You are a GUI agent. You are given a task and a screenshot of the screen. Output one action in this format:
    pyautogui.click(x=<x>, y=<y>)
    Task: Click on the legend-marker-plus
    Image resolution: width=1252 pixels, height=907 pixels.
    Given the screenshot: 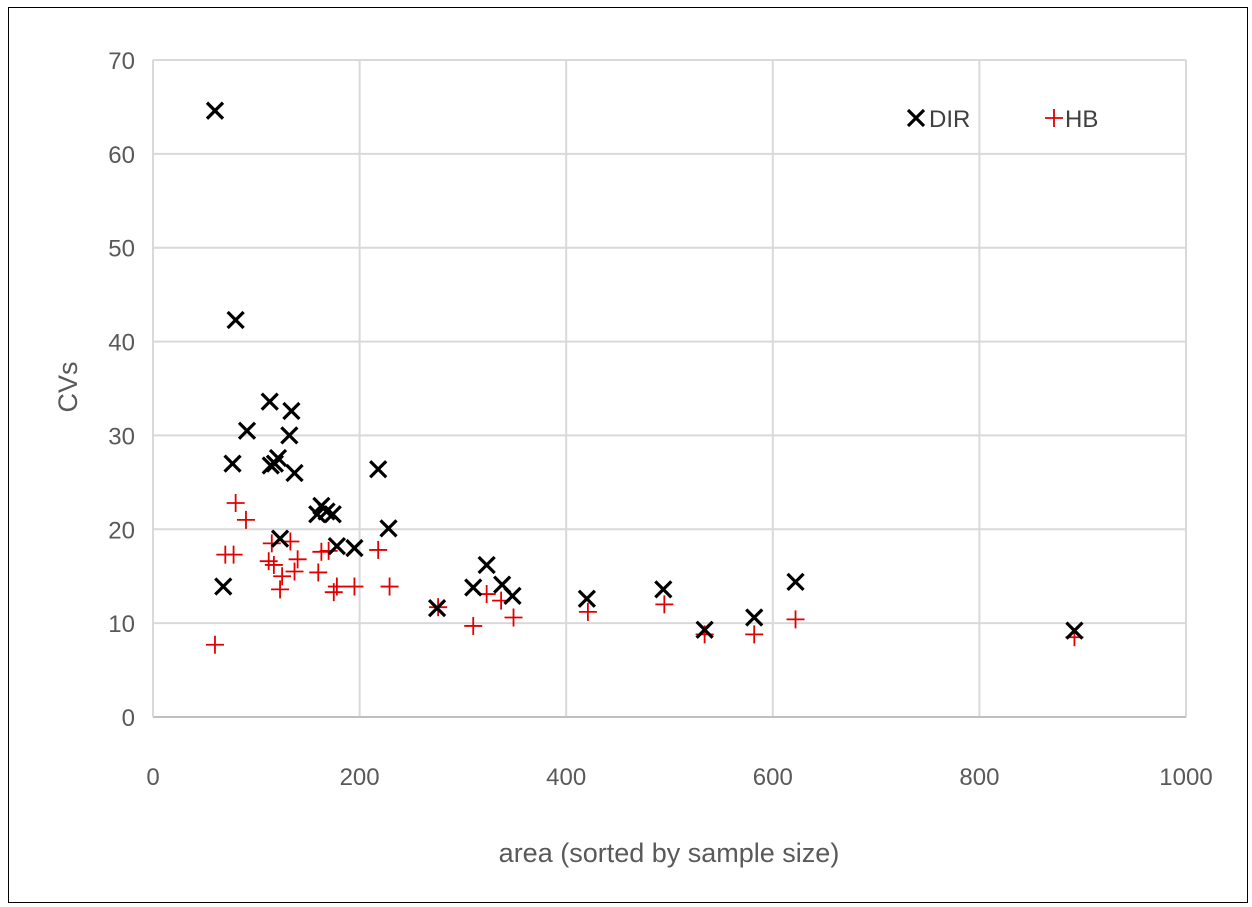 What is the action you would take?
    pyautogui.click(x=1054, y=118)
    